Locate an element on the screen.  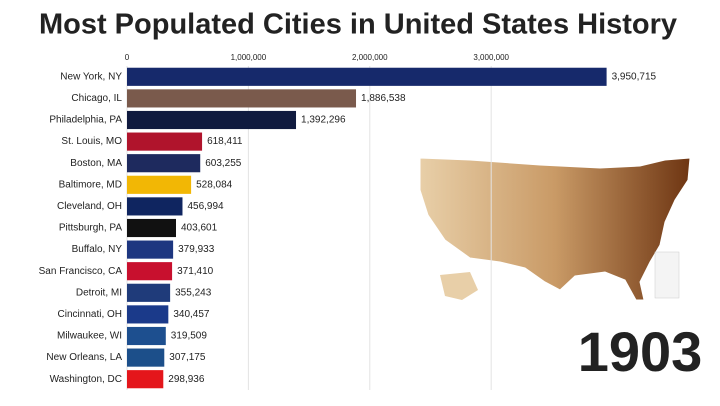
map-legend is located at coordinates (667, 275).